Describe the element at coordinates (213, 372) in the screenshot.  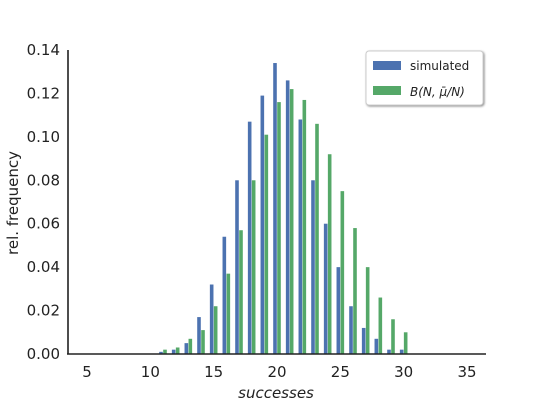
I see `x-tick-label: 15` at that location.